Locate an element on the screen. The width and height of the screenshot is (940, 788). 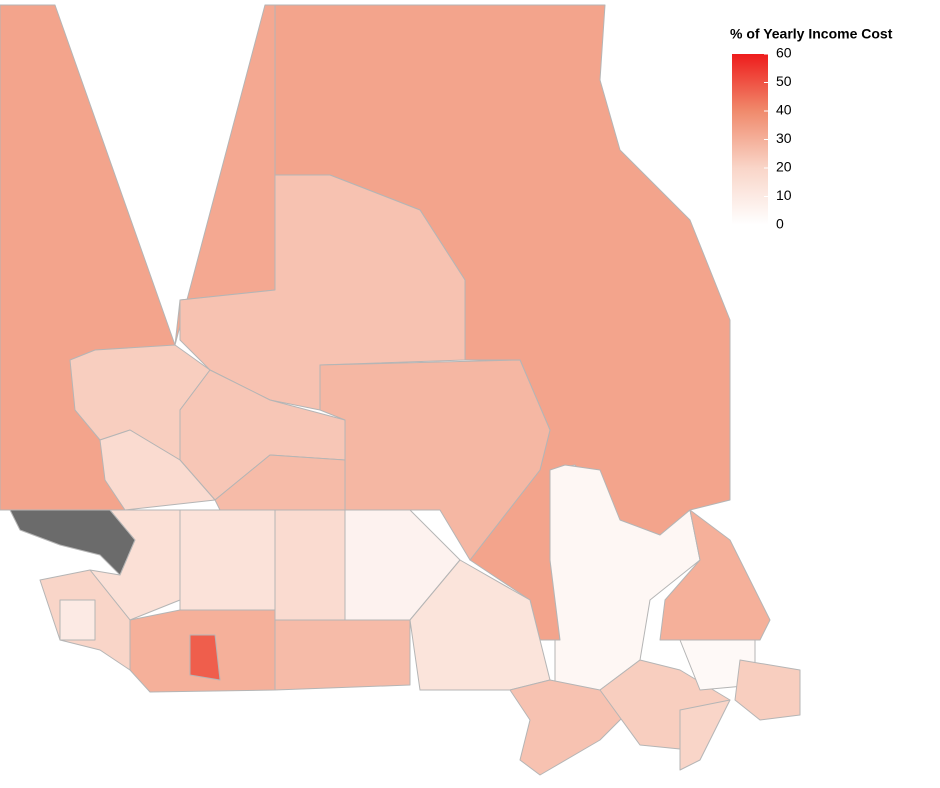
legend-title: % of Yearly Income Cost is located at coordinates (811, 34).